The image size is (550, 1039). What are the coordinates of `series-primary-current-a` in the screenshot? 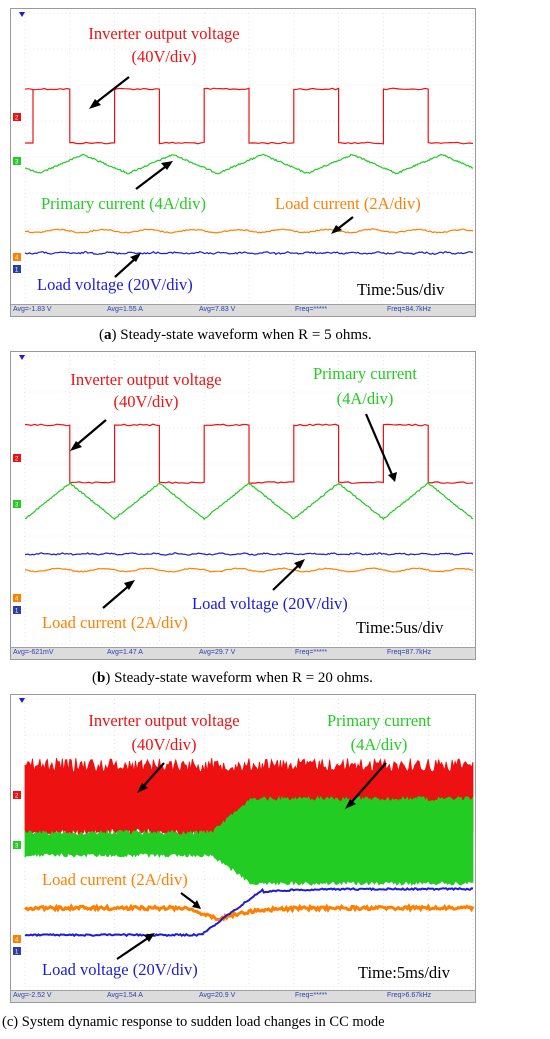 It's located at (248, 164).